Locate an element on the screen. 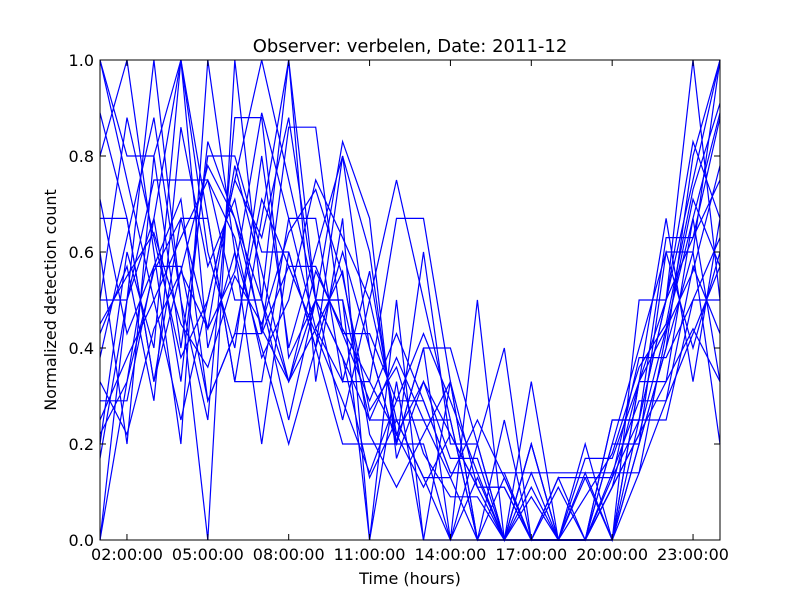 The image size is (800, 600). y-tick-label-3: 0.4 is located at coordinates (81, 348).